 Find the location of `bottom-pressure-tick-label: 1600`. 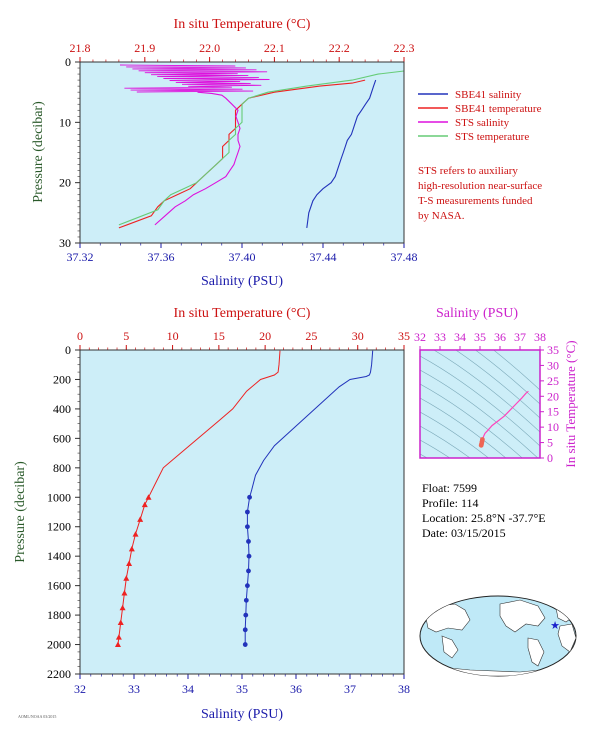

bottom-pressure-tick-label: 1600 is located at coordinates (59, 586).